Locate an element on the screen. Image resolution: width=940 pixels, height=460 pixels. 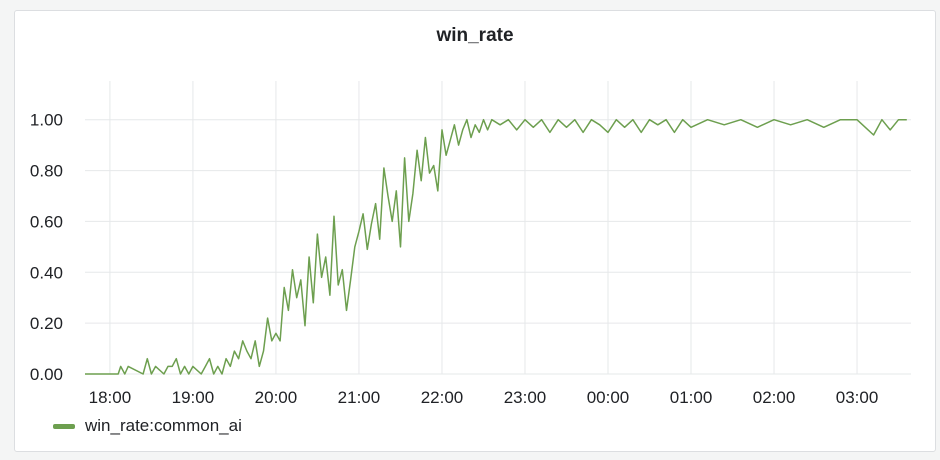
x-tick-label: 21:00 is located at coordinates (359, 397).